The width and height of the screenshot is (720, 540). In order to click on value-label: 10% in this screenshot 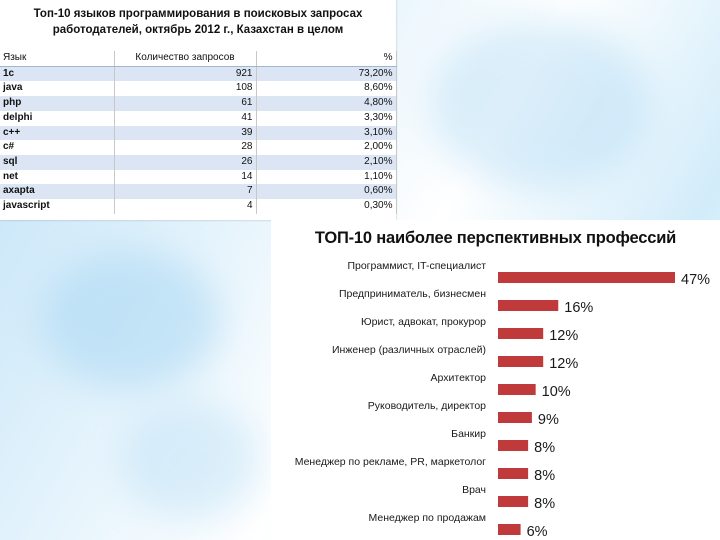, I will do `click(556, 392)`.